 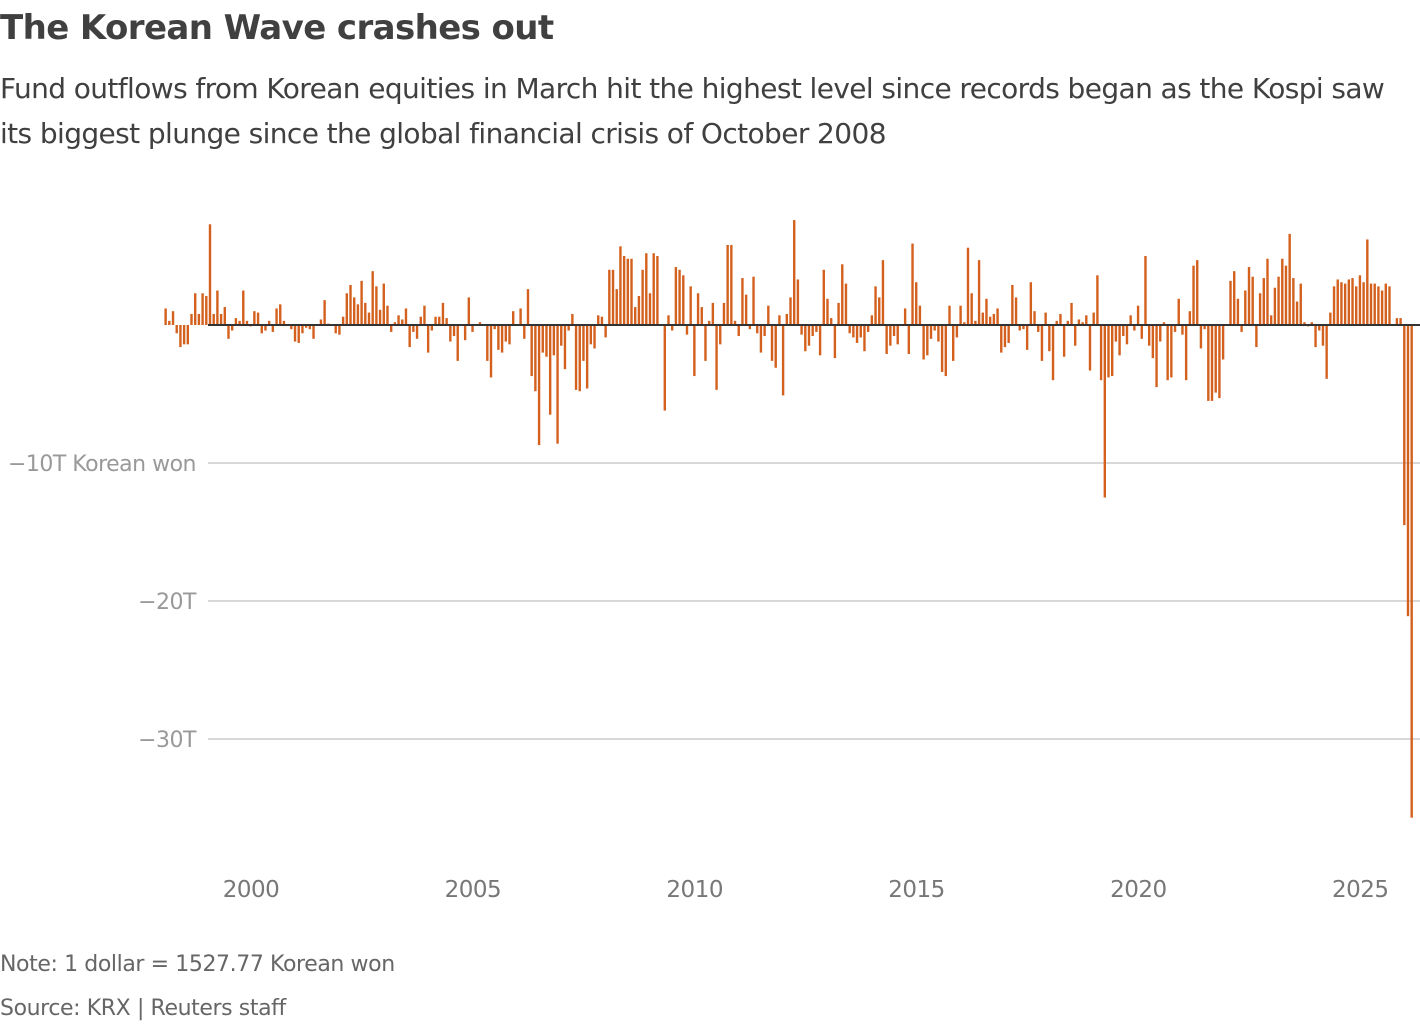 I want to click on y-axis: −10T Korean won −20T −30T, so click(x=103, y=602).